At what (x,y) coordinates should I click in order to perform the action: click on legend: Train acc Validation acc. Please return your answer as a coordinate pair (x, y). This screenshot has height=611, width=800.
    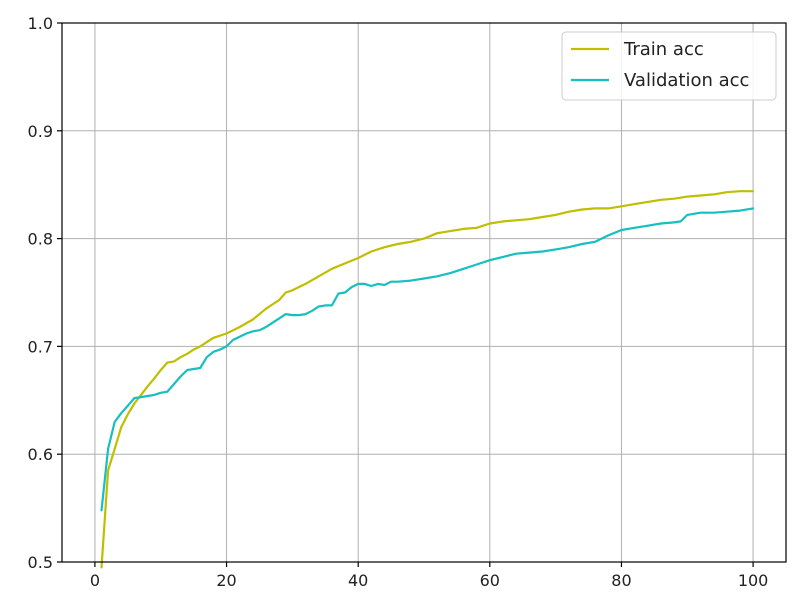
    Looking at the image, I should click on (669, 66).